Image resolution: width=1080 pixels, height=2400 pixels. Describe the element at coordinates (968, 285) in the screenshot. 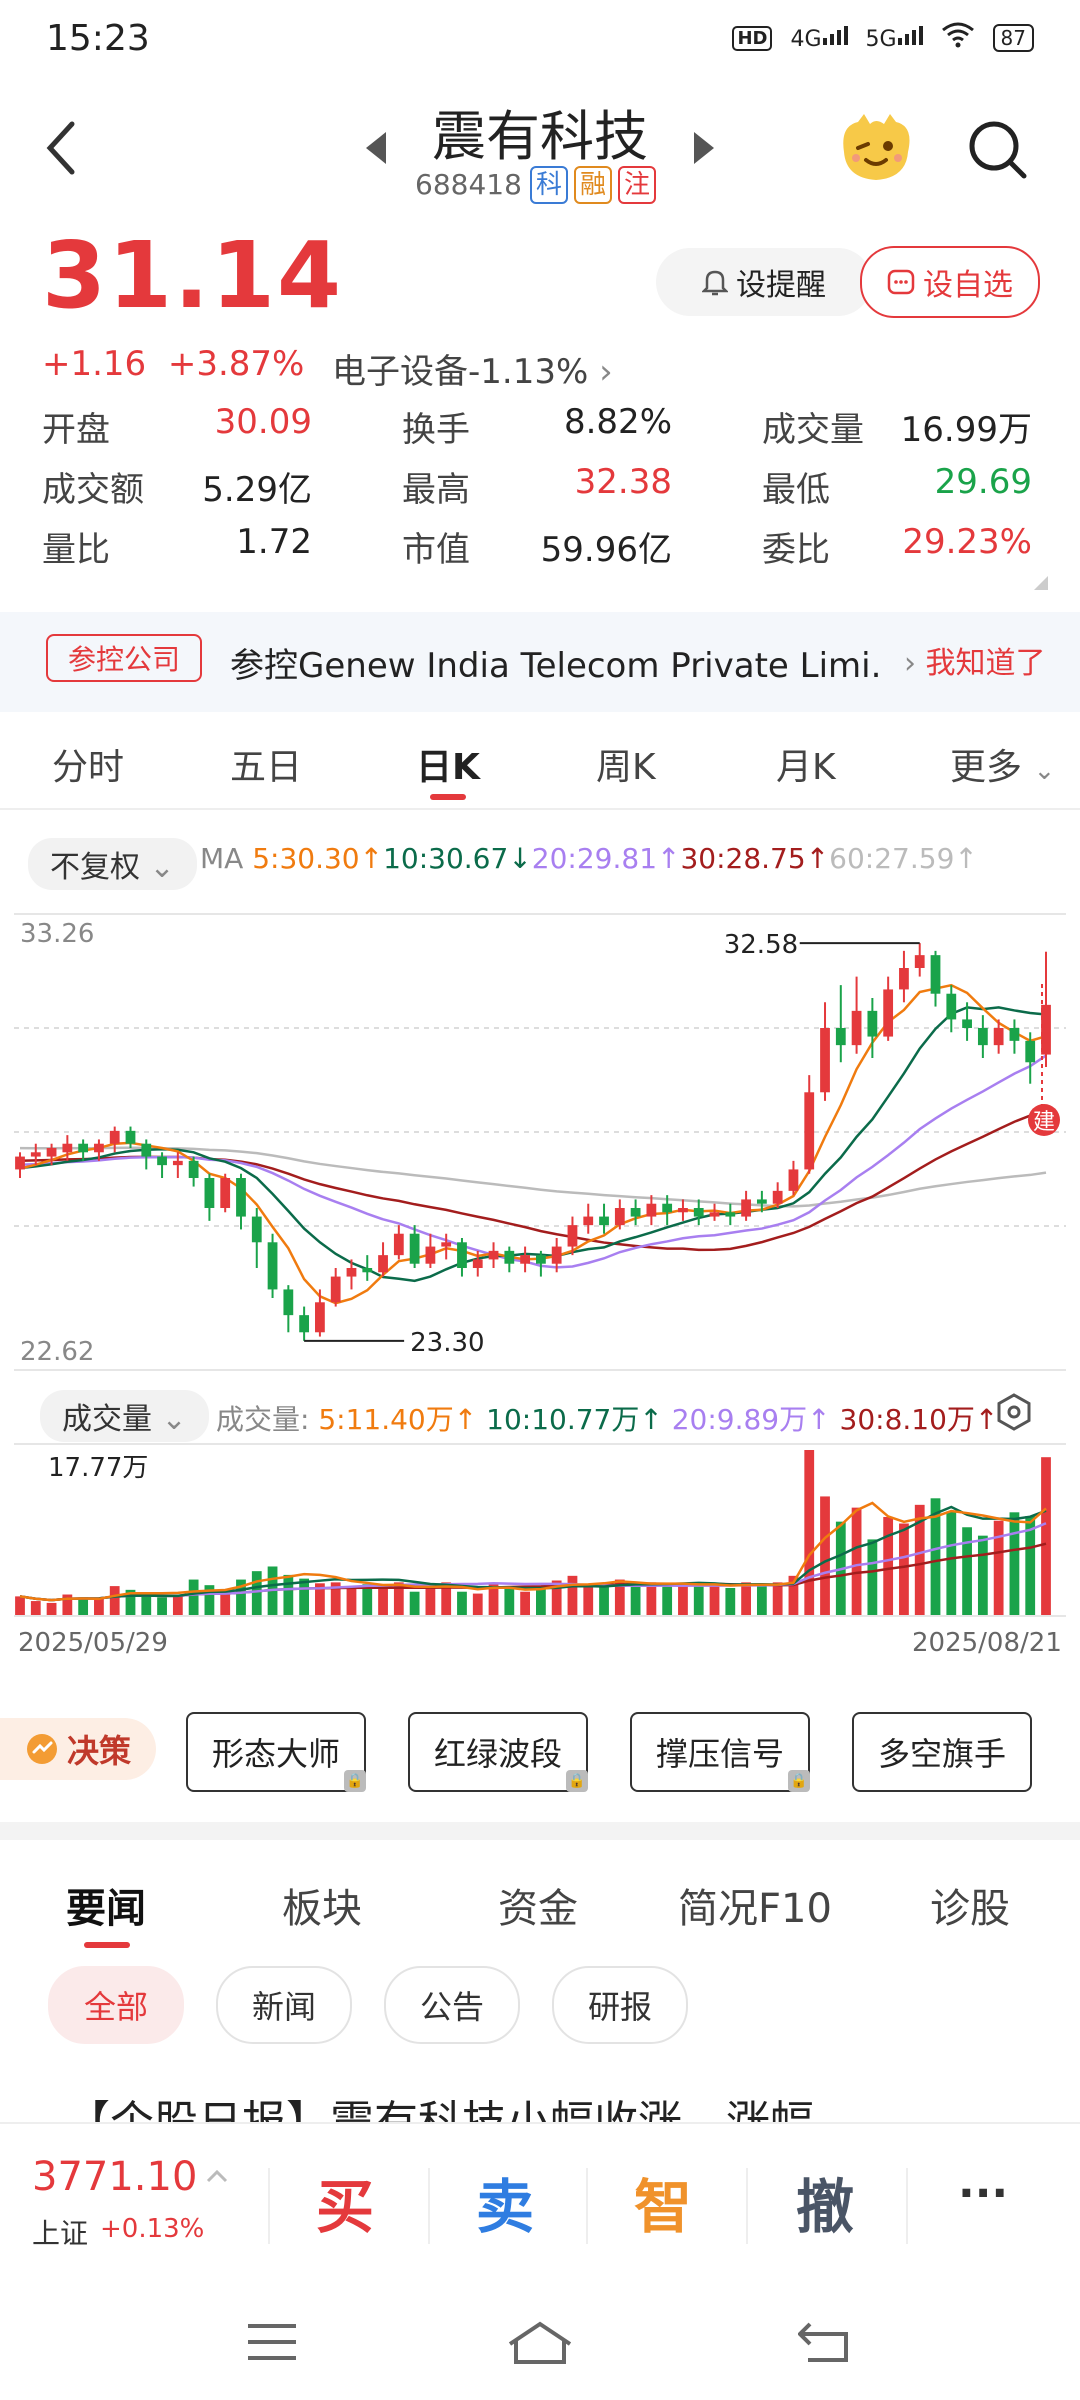

I see `add-watchlist-label: 设自选` at that location.